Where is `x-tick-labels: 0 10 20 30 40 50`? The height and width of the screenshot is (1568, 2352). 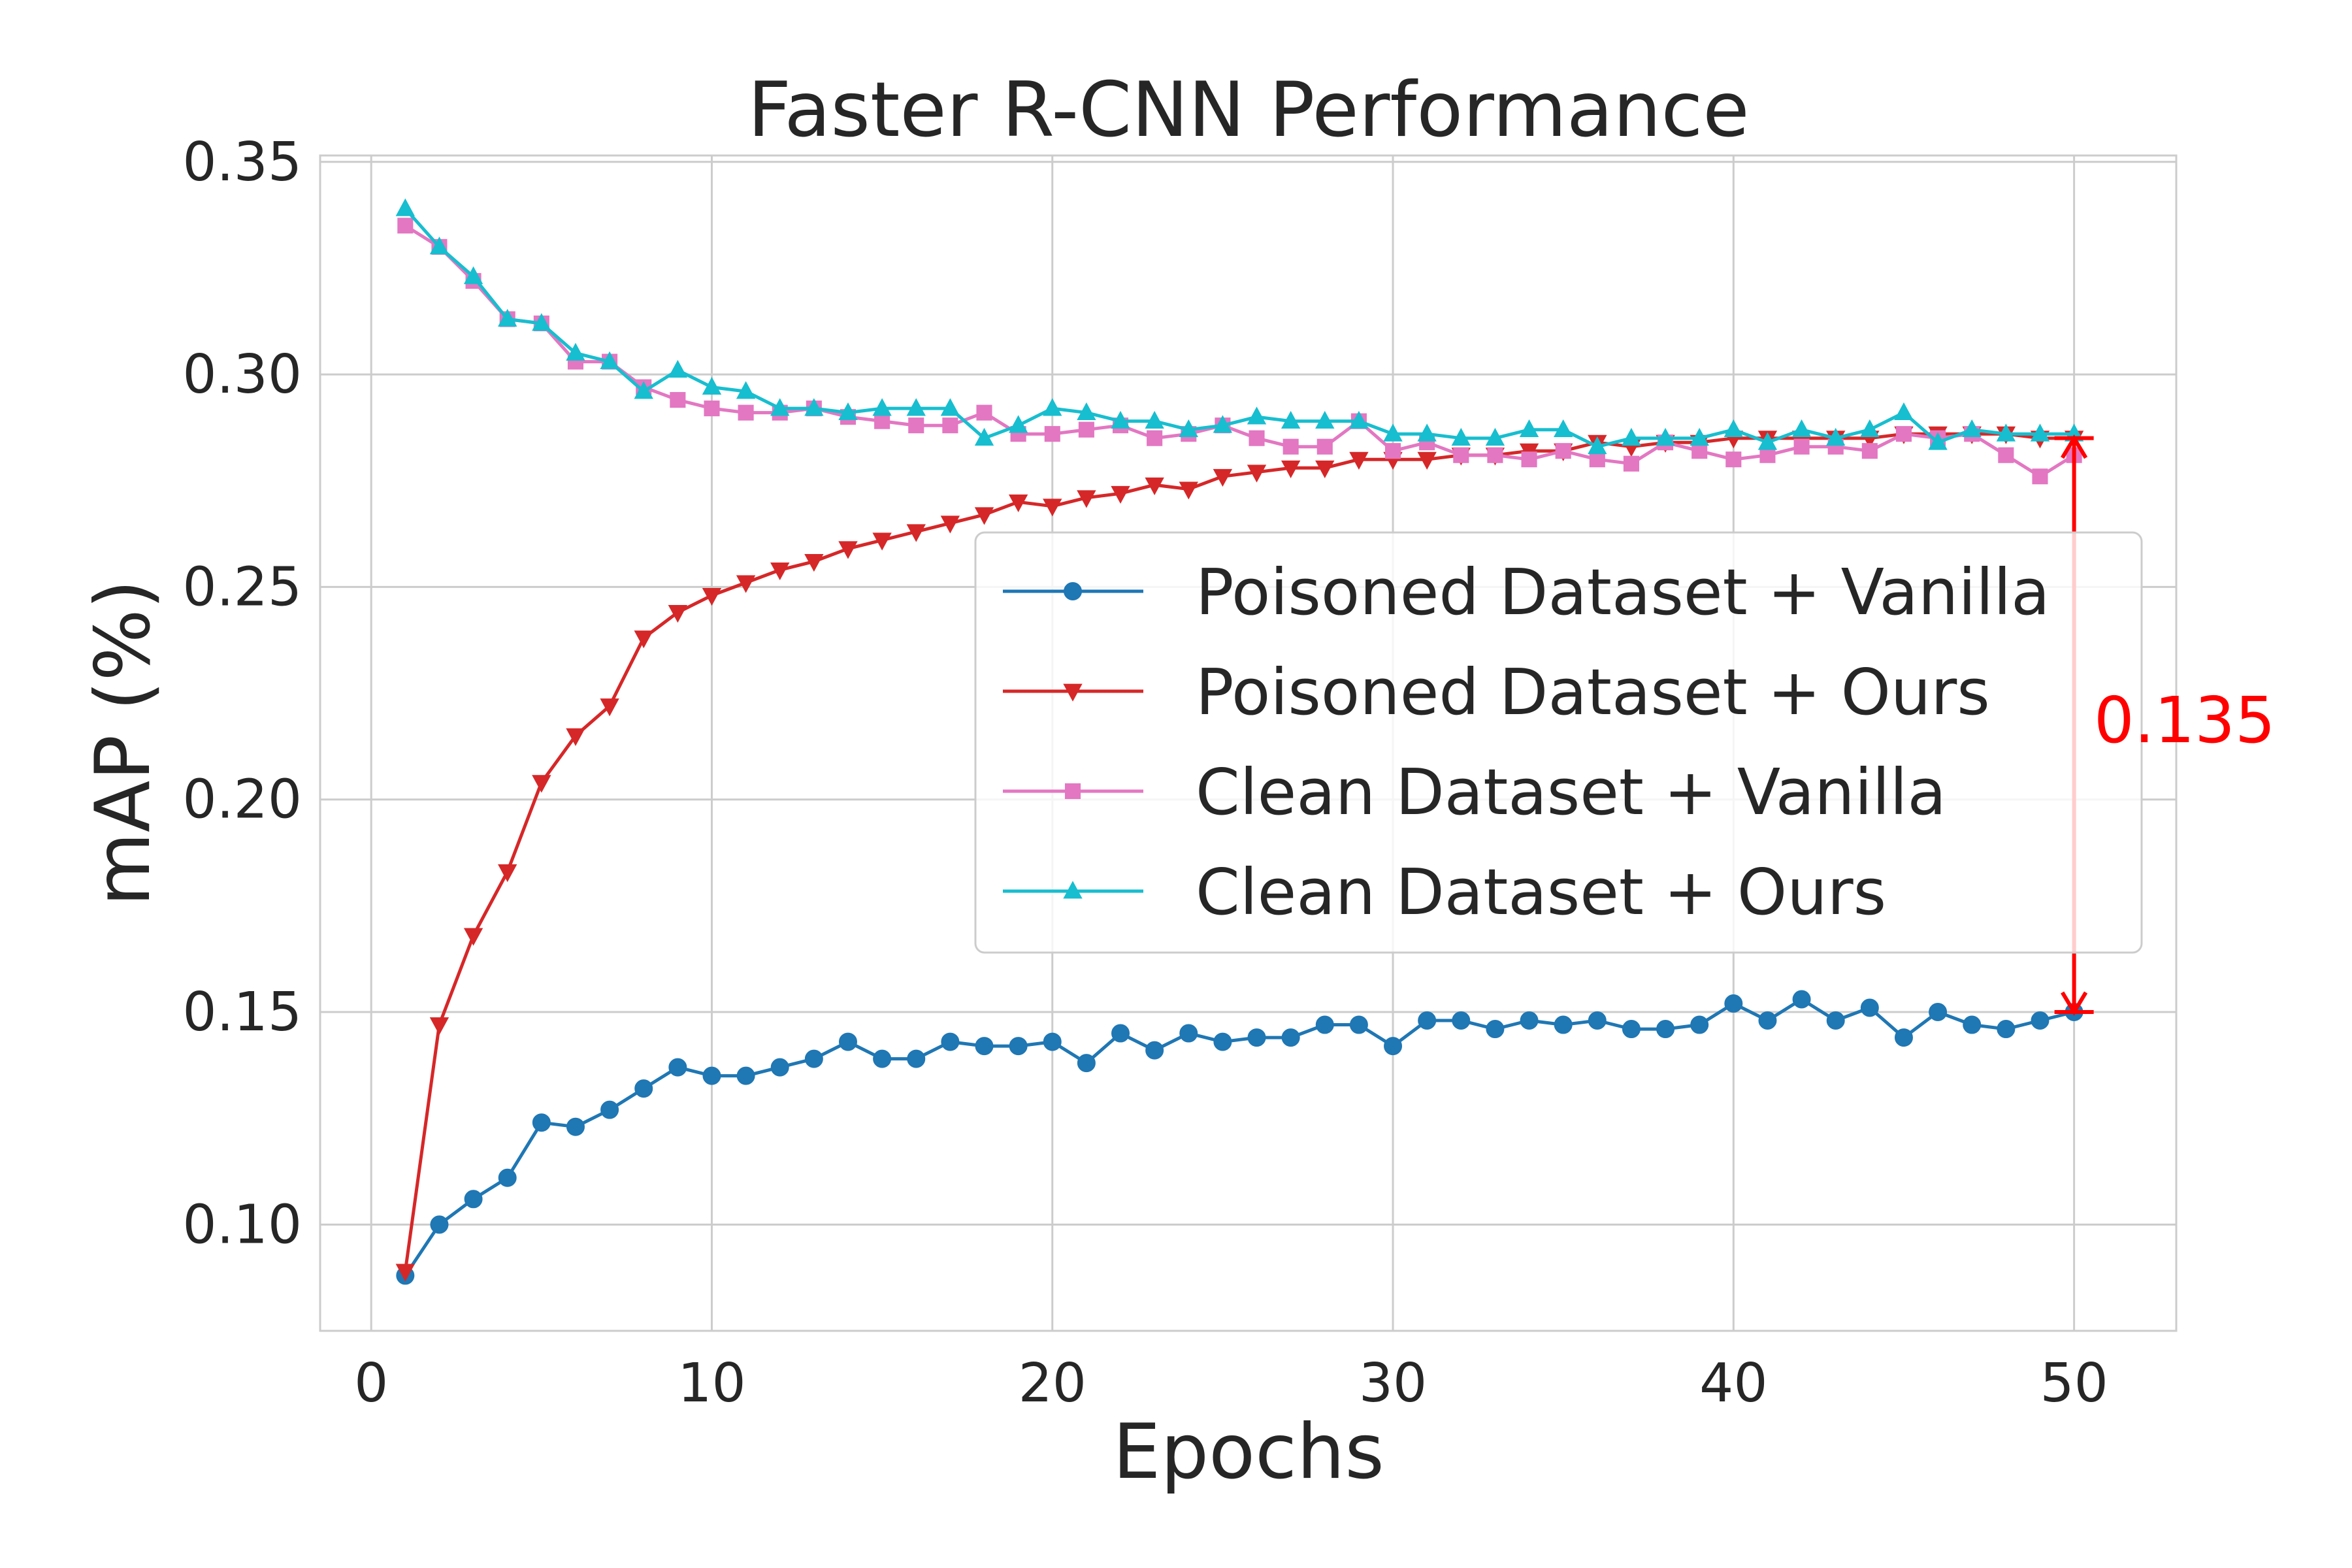
x-tick-labels: 0 10 20 30 40 50 is located at coordinates (1231, 1383).